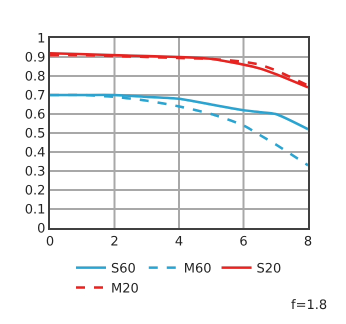  What do you see at coordinates (35, 115) in the screenshot?
I see `y-tick-label: 0.6` at bounding box center [35, 115].